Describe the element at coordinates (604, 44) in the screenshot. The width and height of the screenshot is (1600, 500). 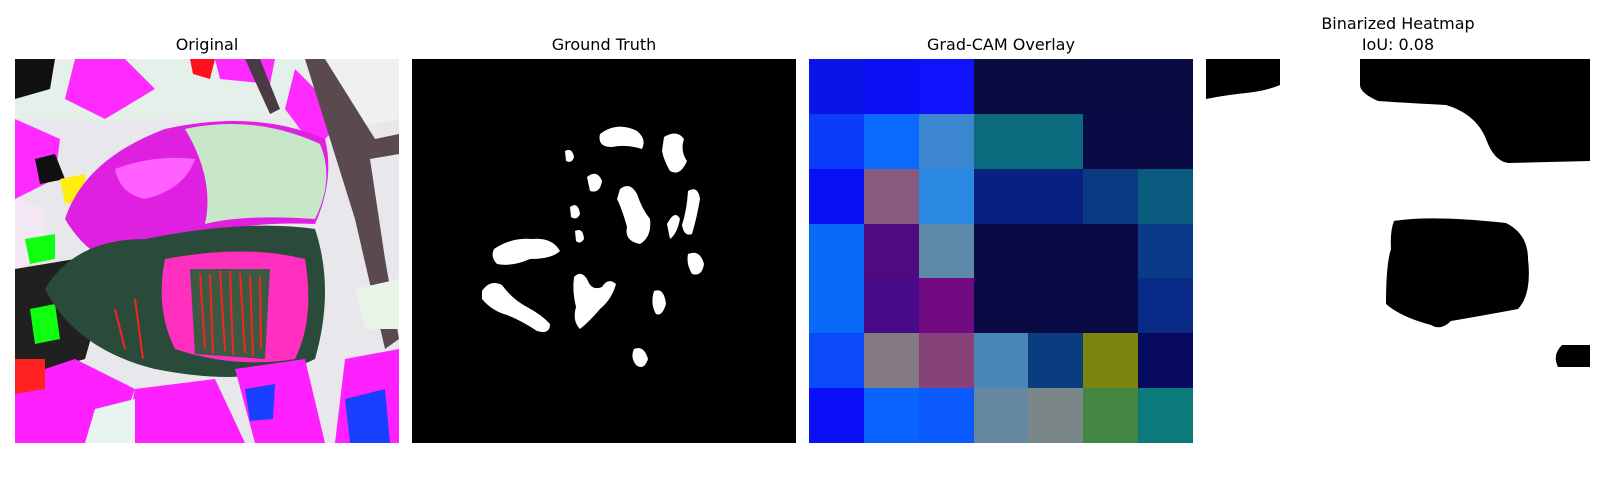
I see `ground-truth-title: Ground Truth` at that location.